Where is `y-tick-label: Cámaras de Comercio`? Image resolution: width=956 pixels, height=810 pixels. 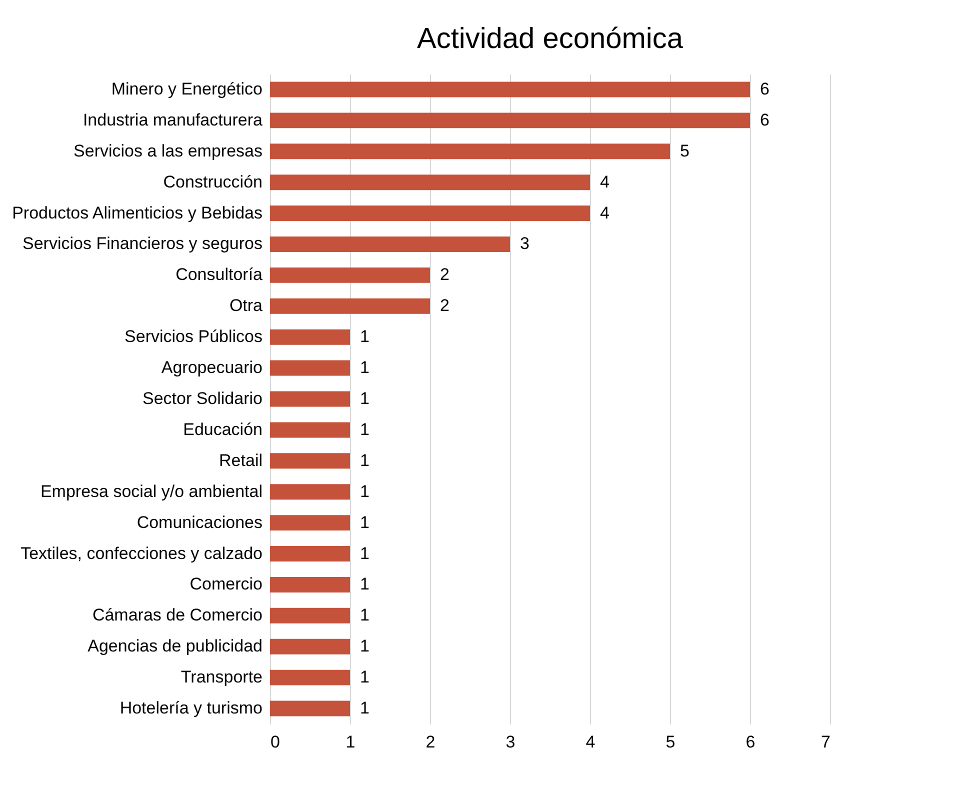 y-tick-label: Cámaras de Comercio is located at coordinates (177, 615).